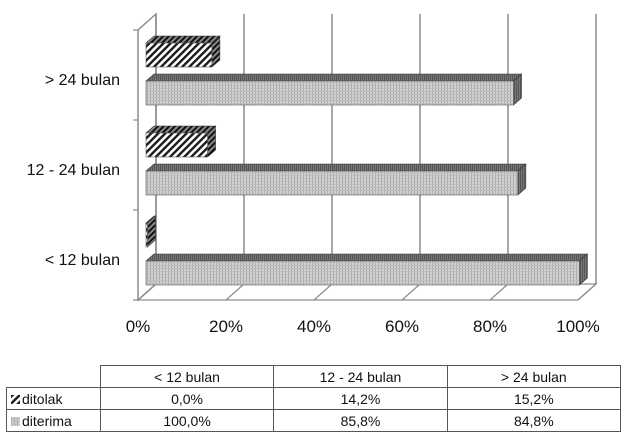 The image size is (621, 445). I want to click on table-cell: 84,8%, so click(533, 420).